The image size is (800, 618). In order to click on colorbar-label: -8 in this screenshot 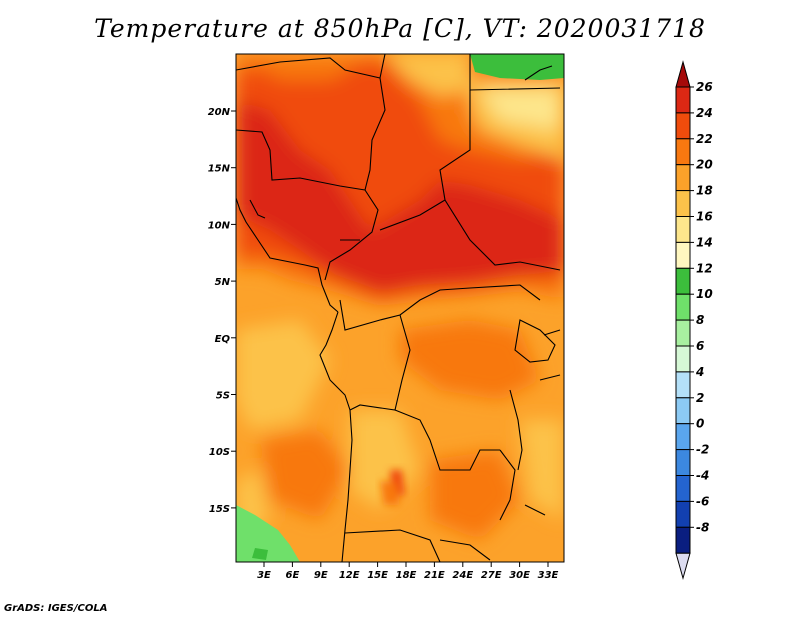, I will do `click(702, 527)`.